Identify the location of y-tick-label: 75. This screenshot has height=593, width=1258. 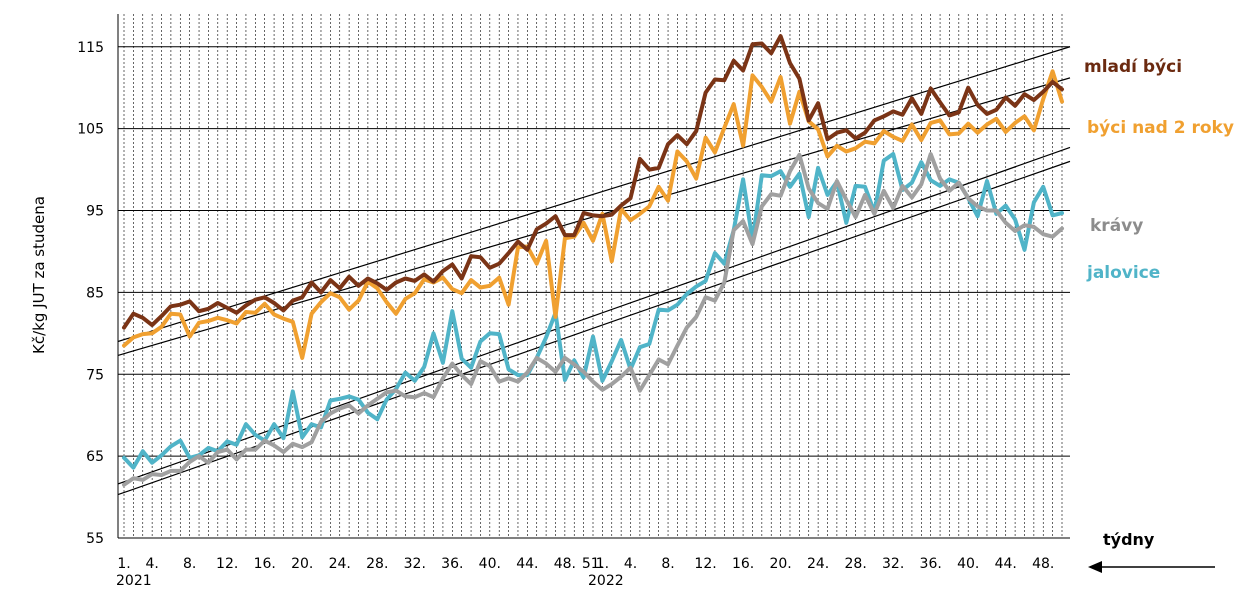
(95, 375).